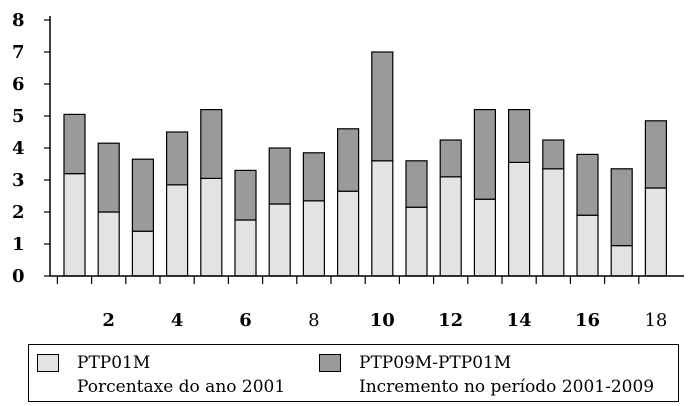  What do you see at coordinates (18, 212) in the screenshot?
I see `y-tick-label: 2` at bounding box center [18, 212].